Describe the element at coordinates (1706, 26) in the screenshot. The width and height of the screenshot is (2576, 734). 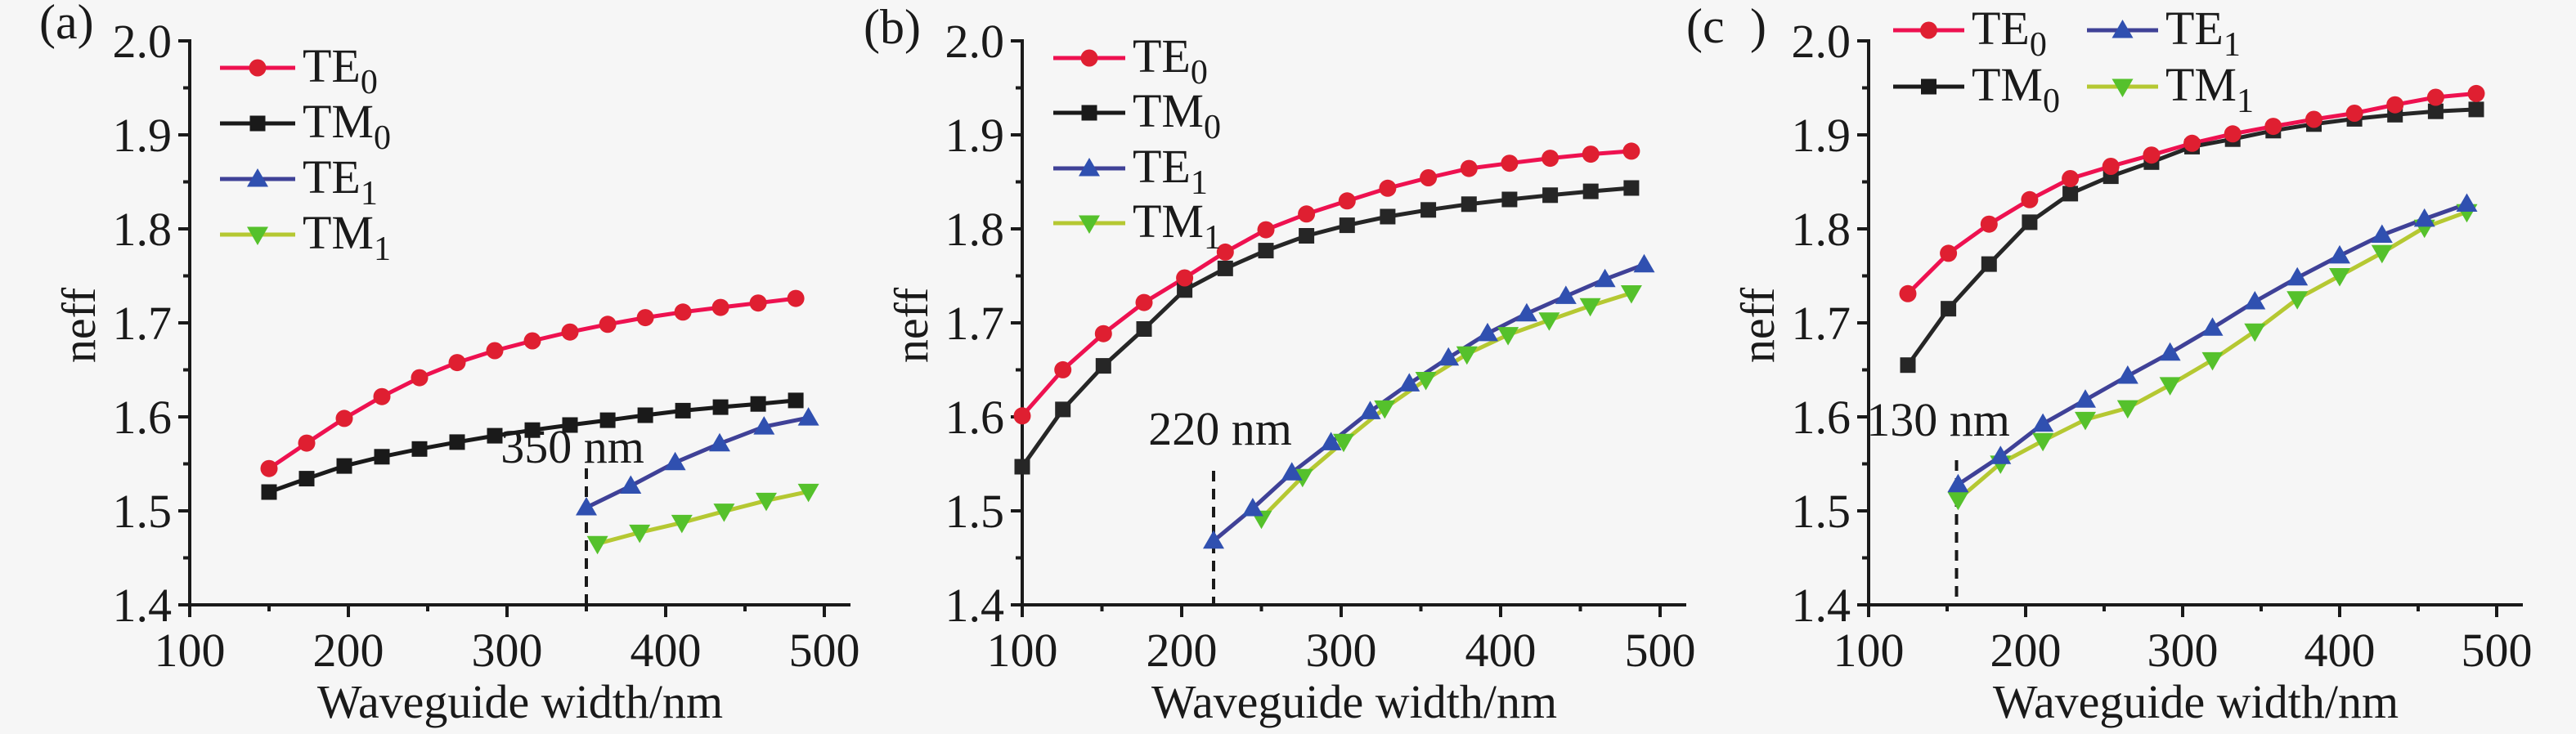
I see `svg-text: (c` at that location.